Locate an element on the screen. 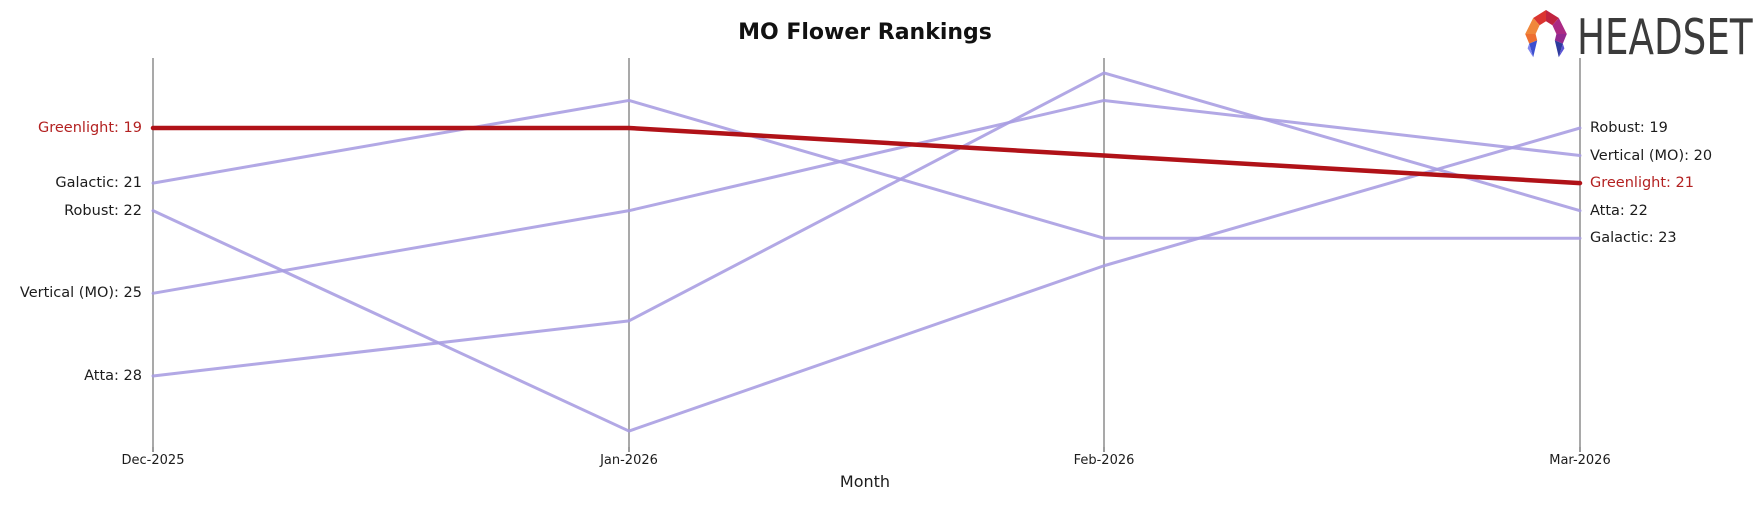 The image size is (1761, 507). x-tick-label-Jan-2026: Jan-2026 is located at coordinates (629, 460).